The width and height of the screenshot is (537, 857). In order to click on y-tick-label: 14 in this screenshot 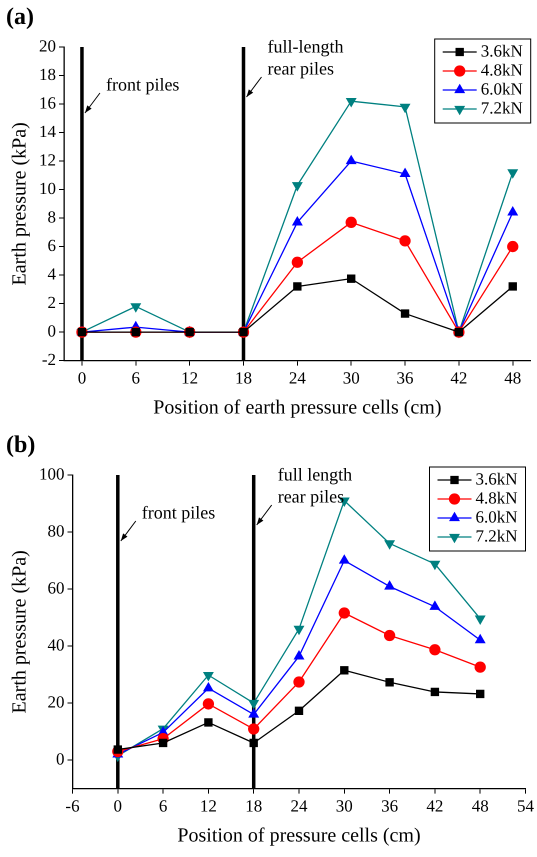, I will do `click(47, 131)`.